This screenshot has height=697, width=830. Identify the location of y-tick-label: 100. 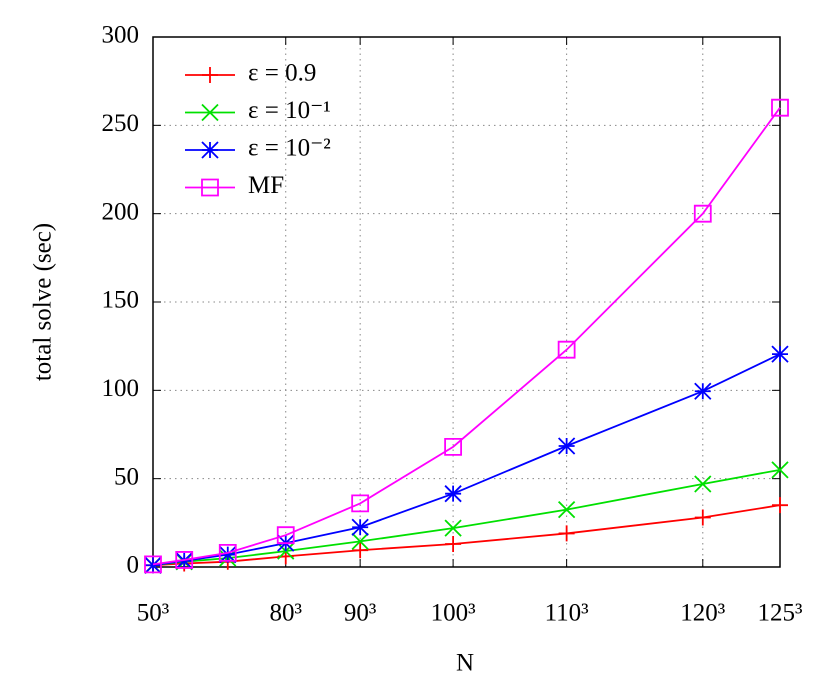
(121, 388).